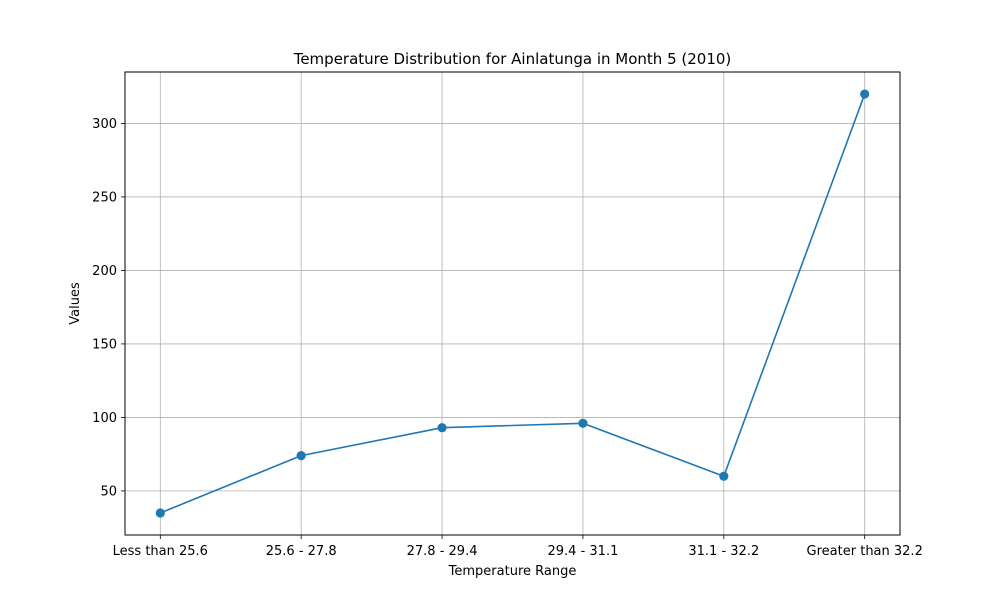  Describe the element at coordinates (75, 303) in the screenshot. I see `y-axis-label: Values` at that location.